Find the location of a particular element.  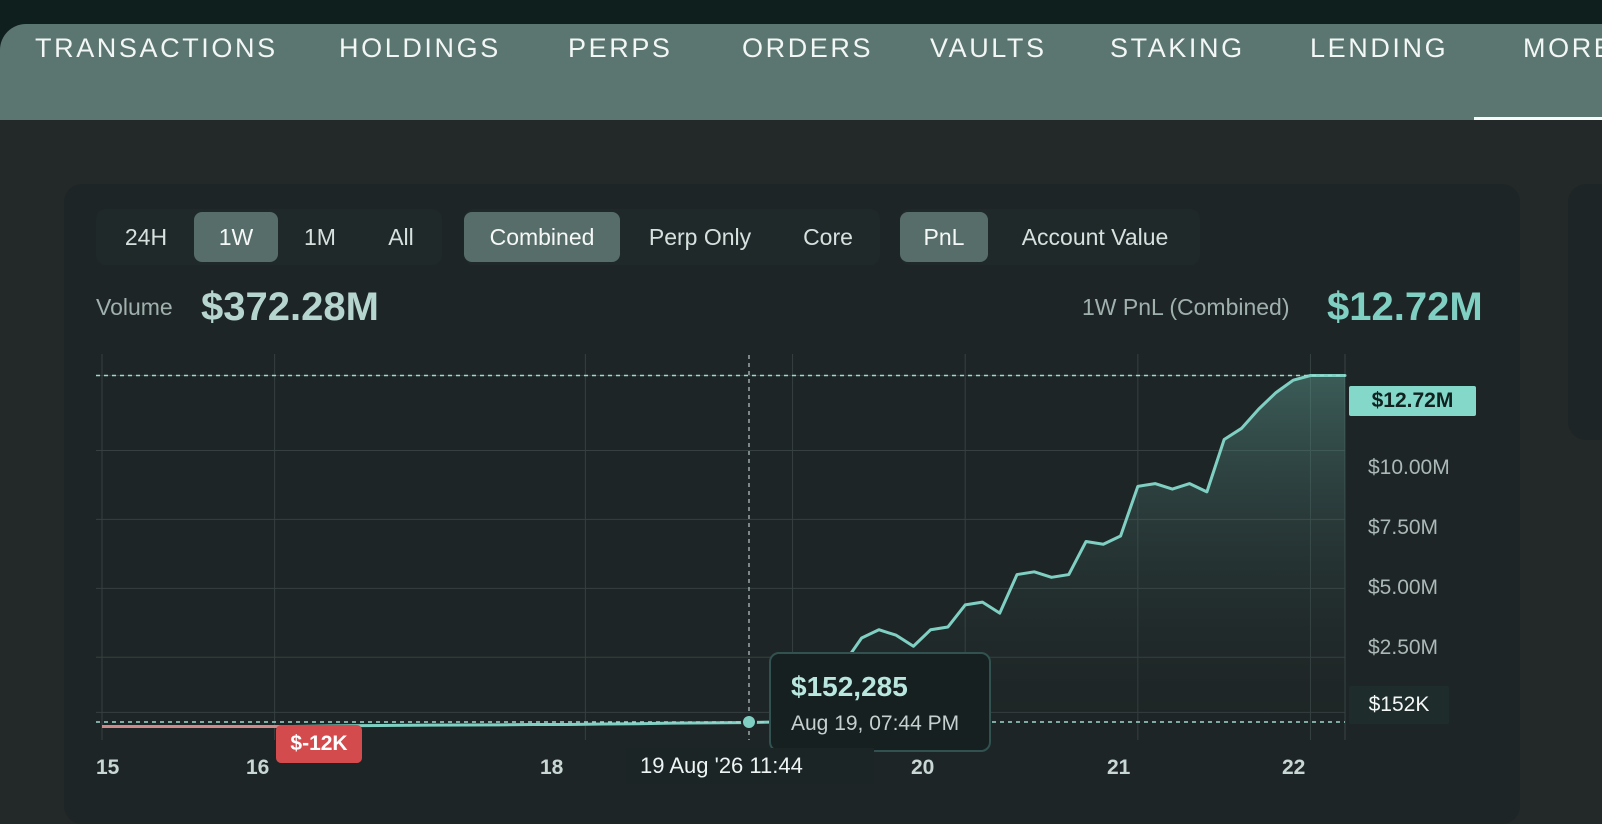

portfolio-tabs is located at coordinates (801, 72).